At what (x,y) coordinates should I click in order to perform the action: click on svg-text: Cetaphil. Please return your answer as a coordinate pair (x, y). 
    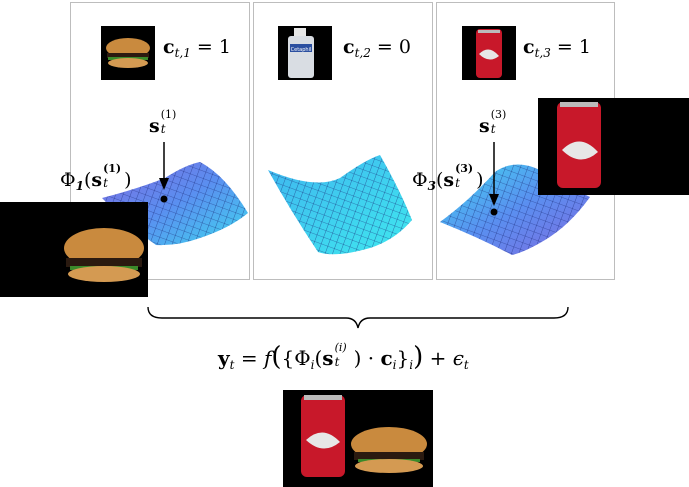
    Looking at the image, I should click on (301, 50).